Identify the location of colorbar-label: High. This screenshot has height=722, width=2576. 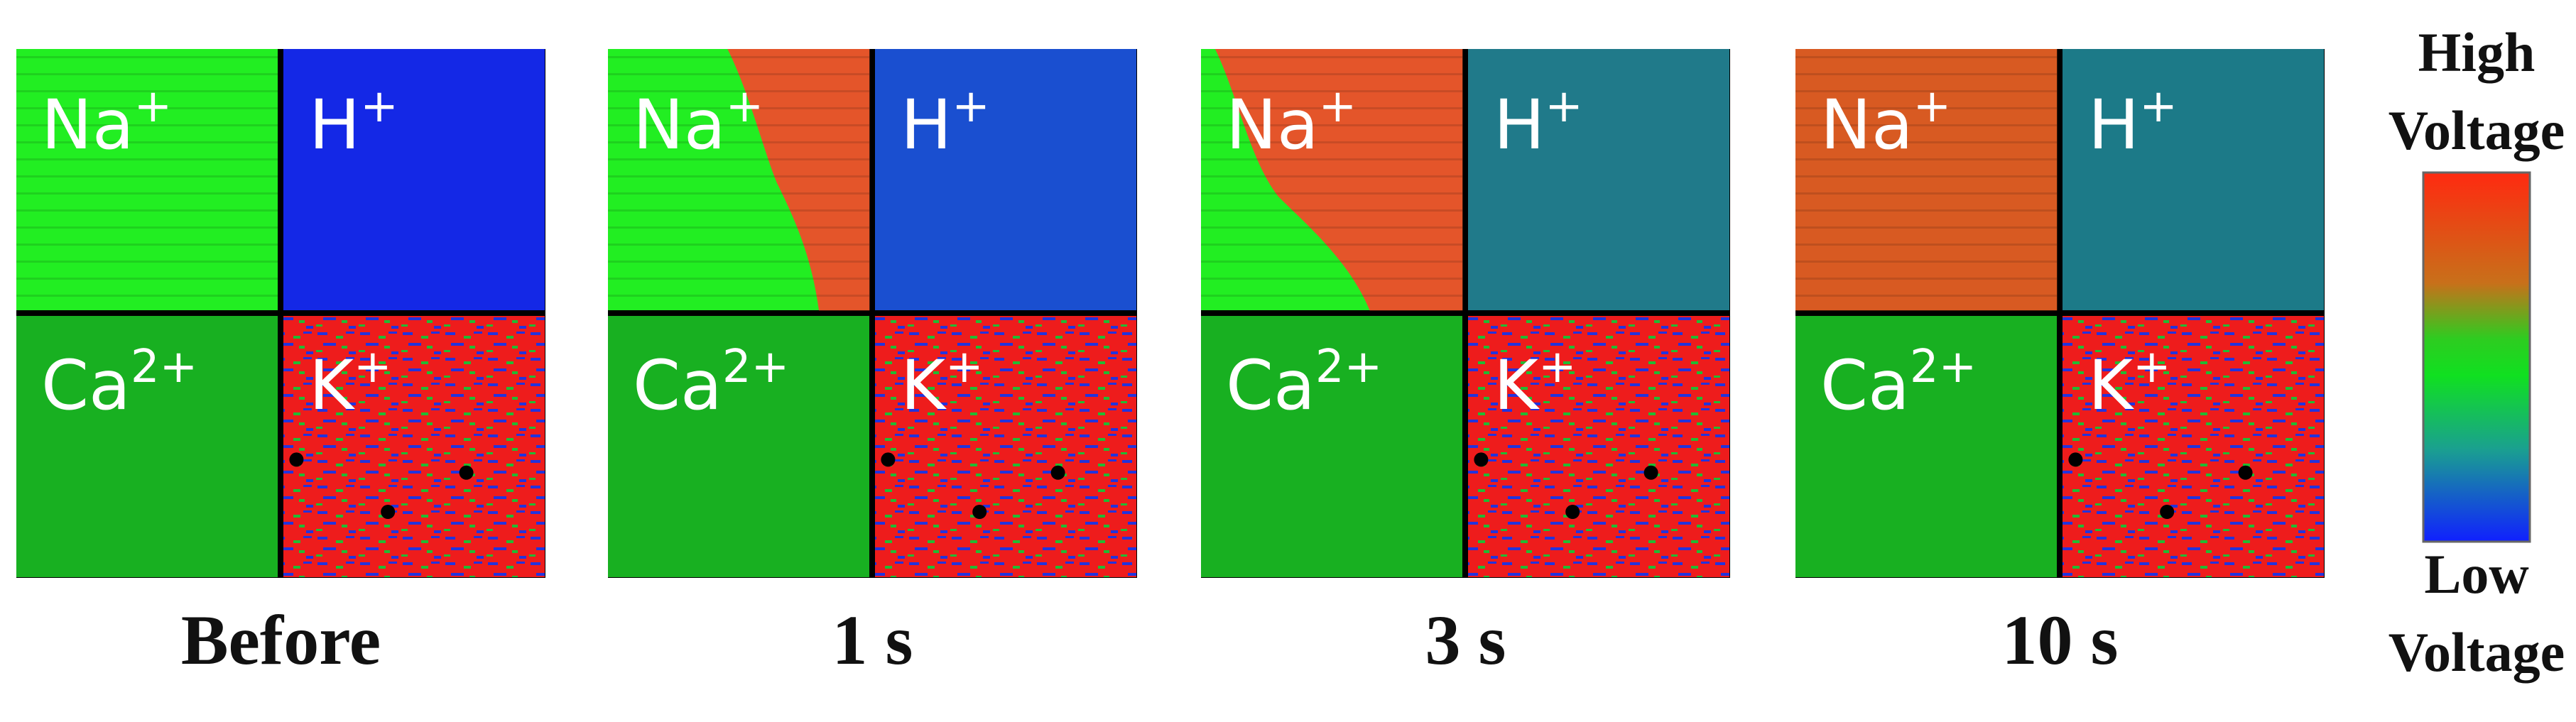
(2477, 52).